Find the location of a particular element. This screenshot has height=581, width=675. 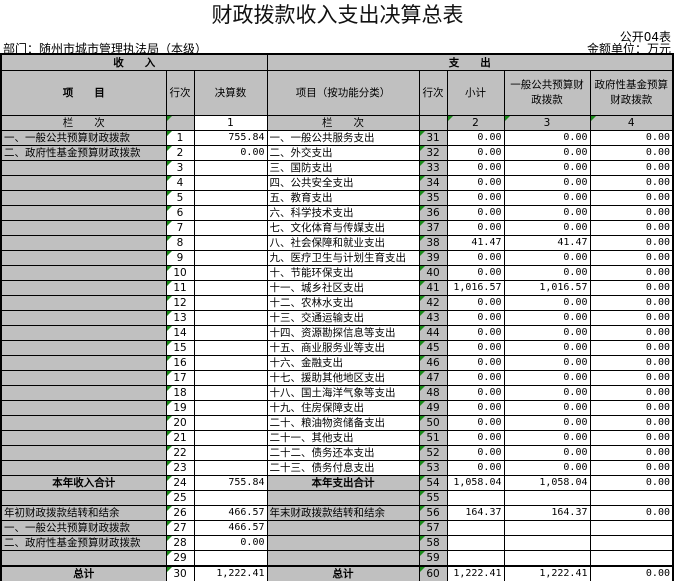

income-item: 总计 is located at coordinates (83, 573).